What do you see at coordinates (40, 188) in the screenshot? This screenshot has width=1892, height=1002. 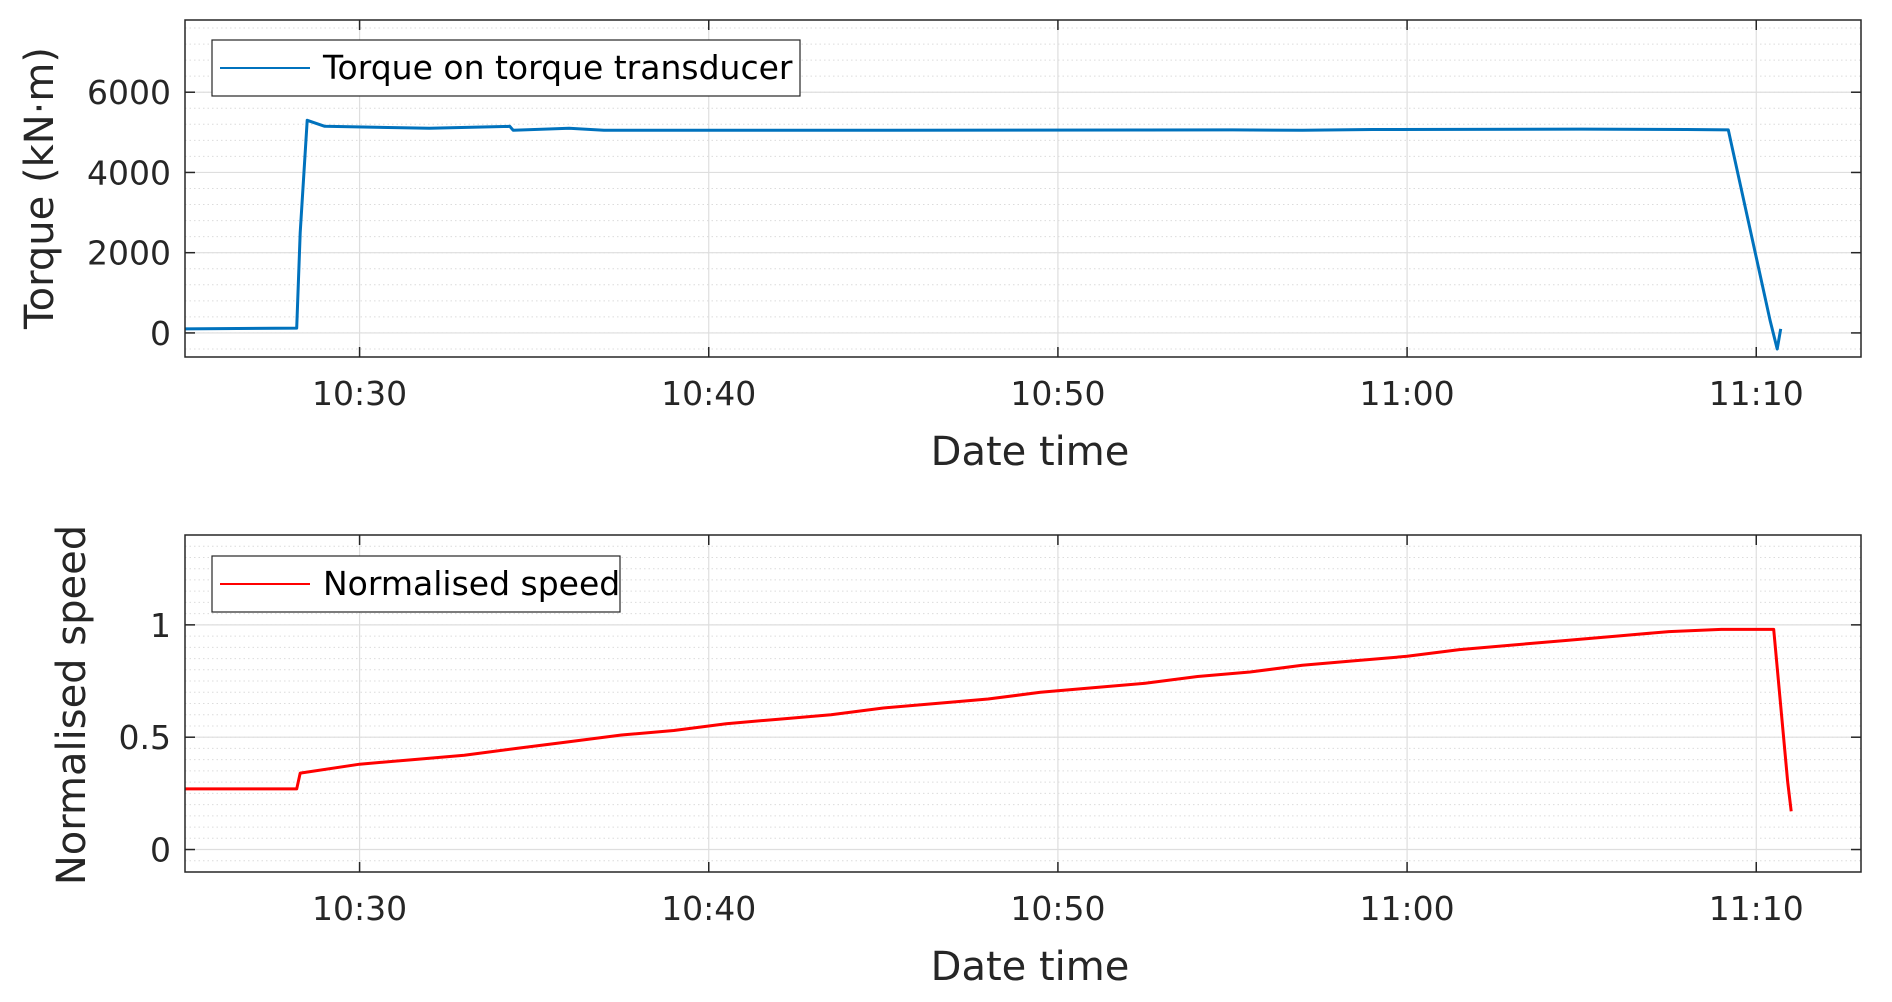 I see `torque-y-axis-label: Torque (kN·m)` at bounding box center [40, 188].